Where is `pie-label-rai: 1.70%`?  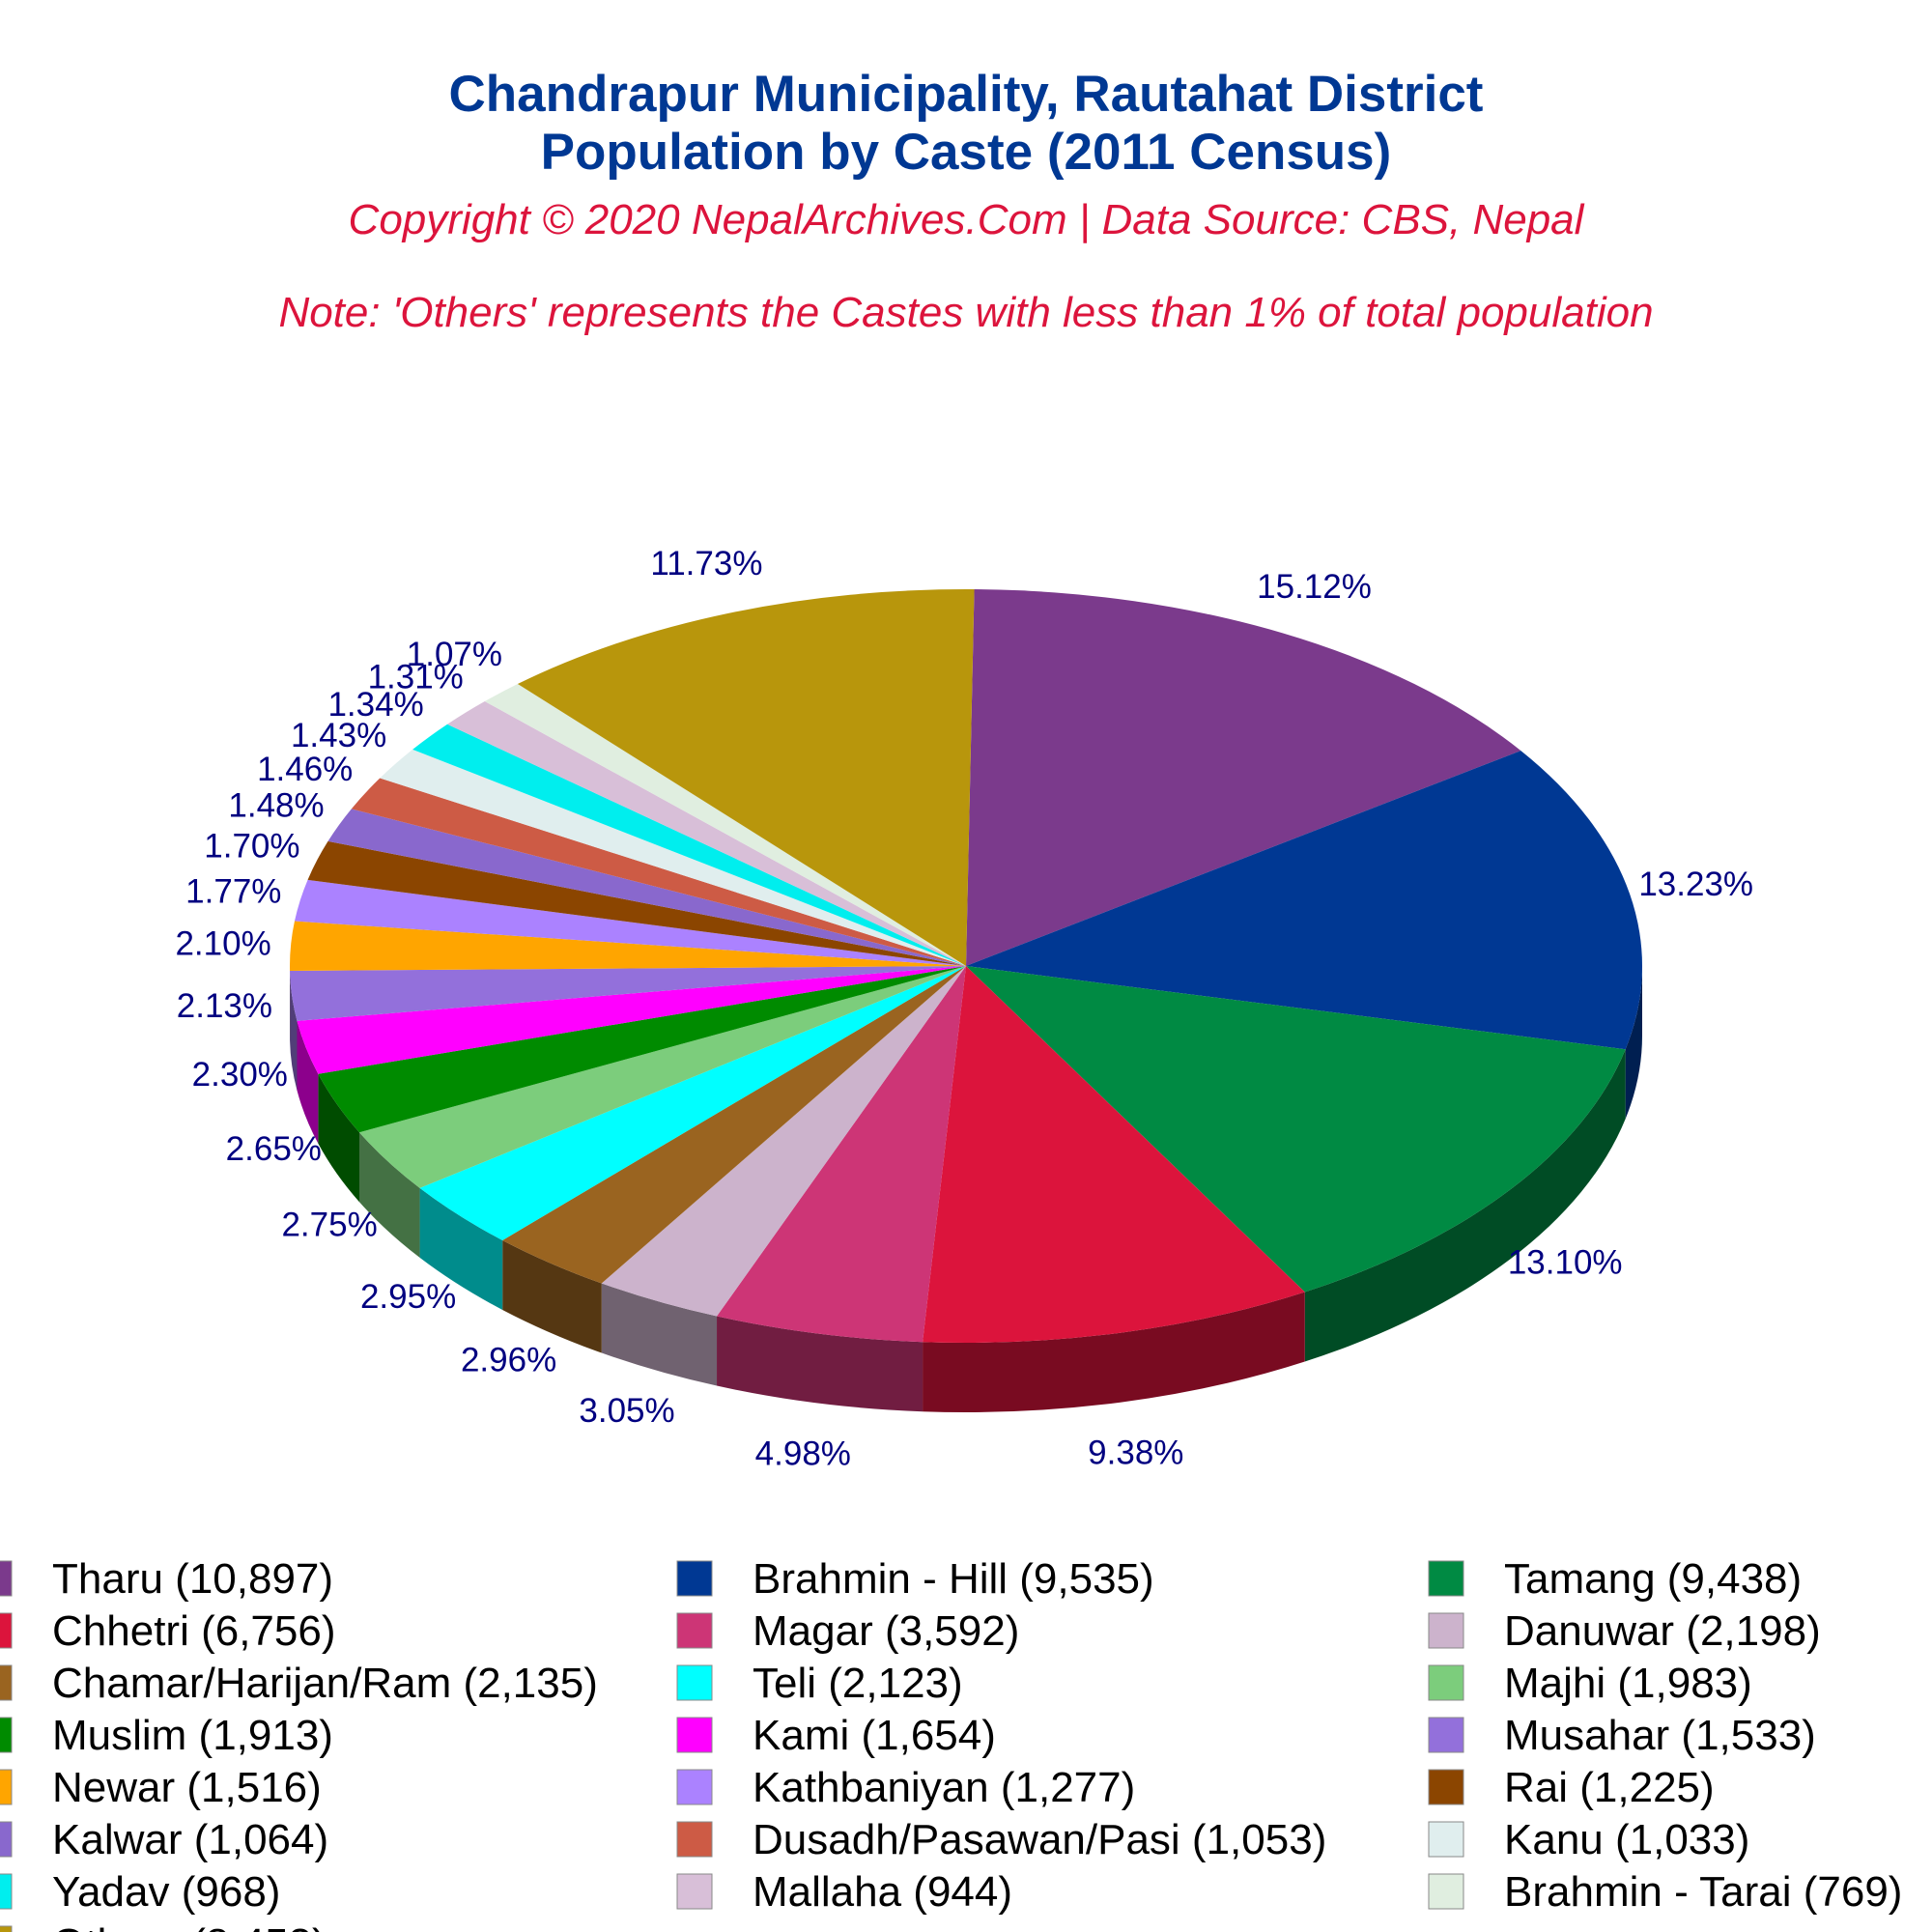
pie-label-rai: 1.70% is located at coordinates (252, 846).